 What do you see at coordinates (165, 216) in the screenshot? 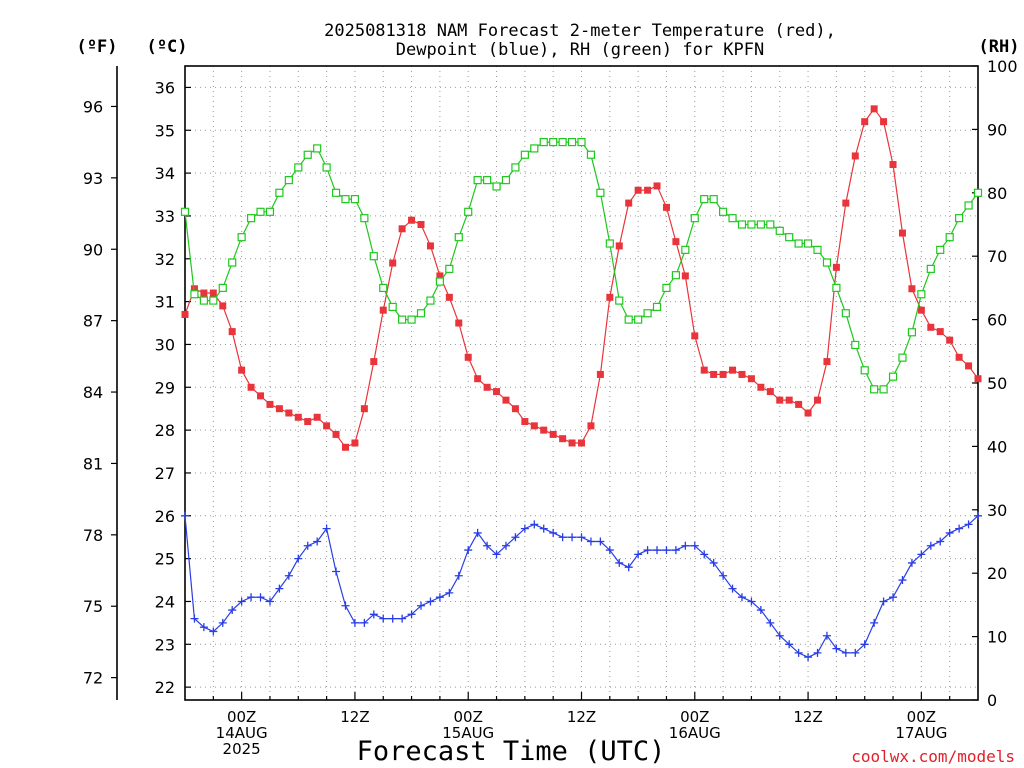
I see `celsius-tick-label: 33` at bounding box center [165, 216].